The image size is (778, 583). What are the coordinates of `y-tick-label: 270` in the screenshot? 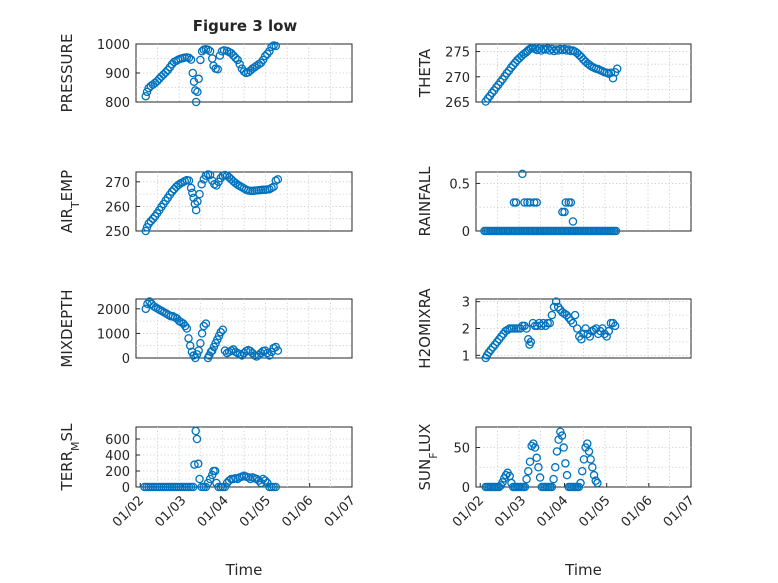 It's located at (457, 78).